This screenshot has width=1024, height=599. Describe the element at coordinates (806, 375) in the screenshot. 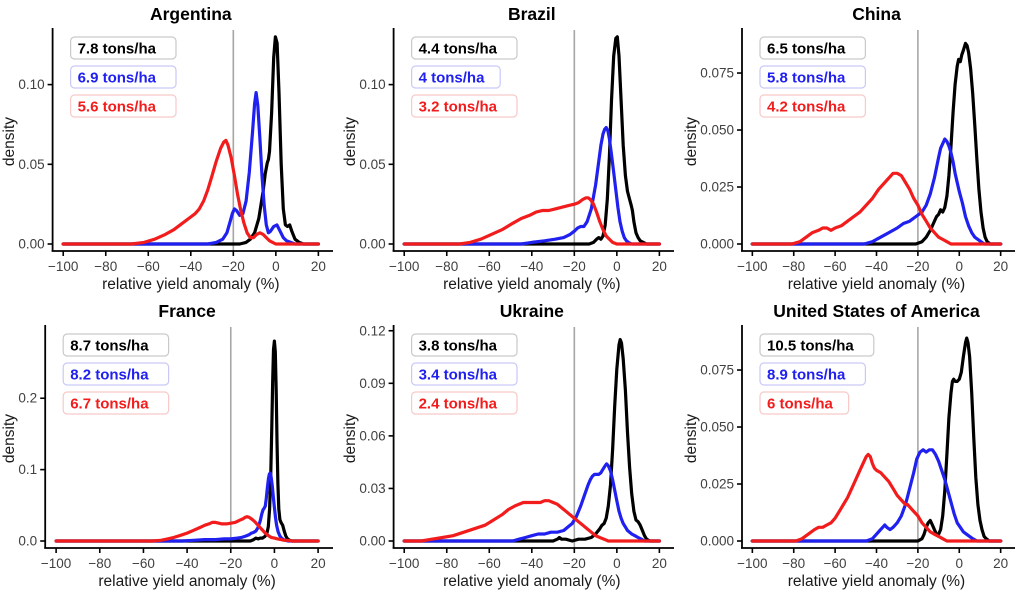

I see `legend-item-label: 8.9 tons/ha` at that location.